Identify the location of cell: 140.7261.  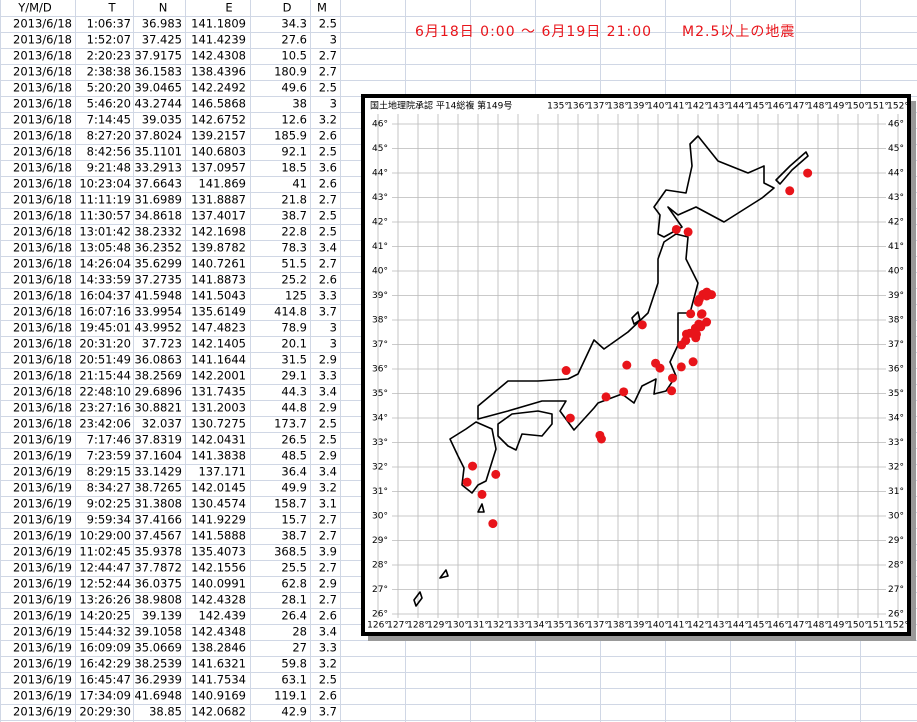
(218, 264).